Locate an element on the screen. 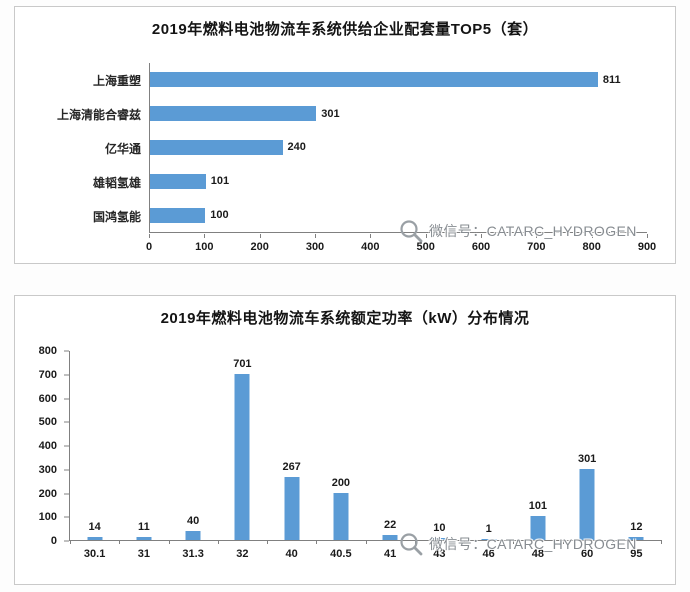  bar-slot: 101 48 is located at coordinates (537, 455).